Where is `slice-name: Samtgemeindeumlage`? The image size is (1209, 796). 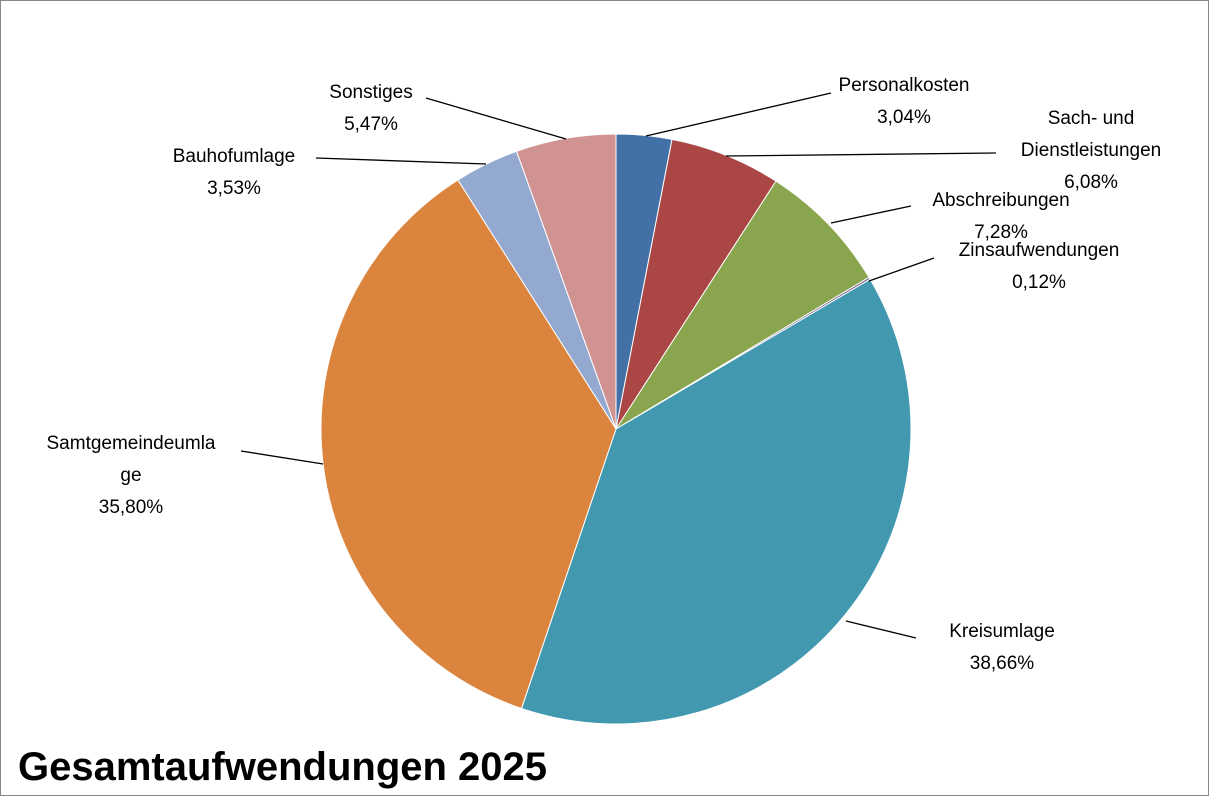 slice-name: Samtgemeindeumlage is located at coordinates (131, 459).